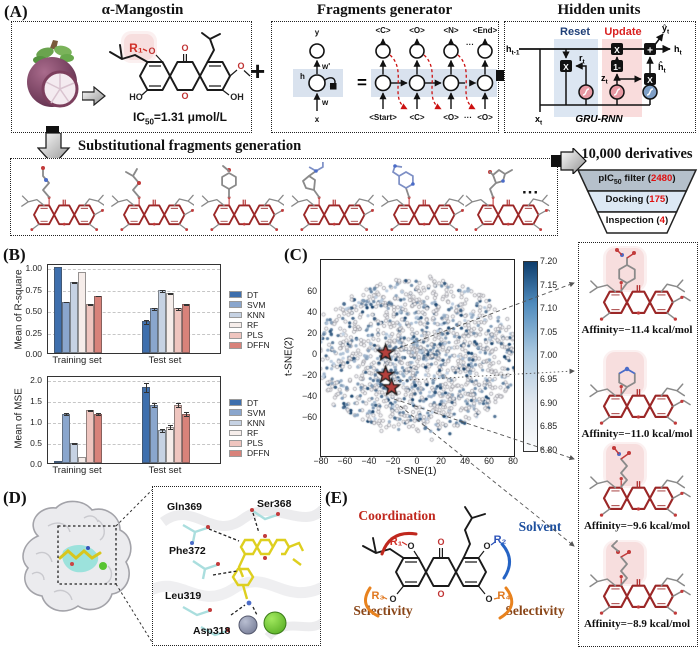 The height and width of the screenshot is (648, 700). What do you see at coordinates (384, 10) in the screenshot?
I see `fragments-generator-title: Fragments generator` at bounding box center [384, 10].